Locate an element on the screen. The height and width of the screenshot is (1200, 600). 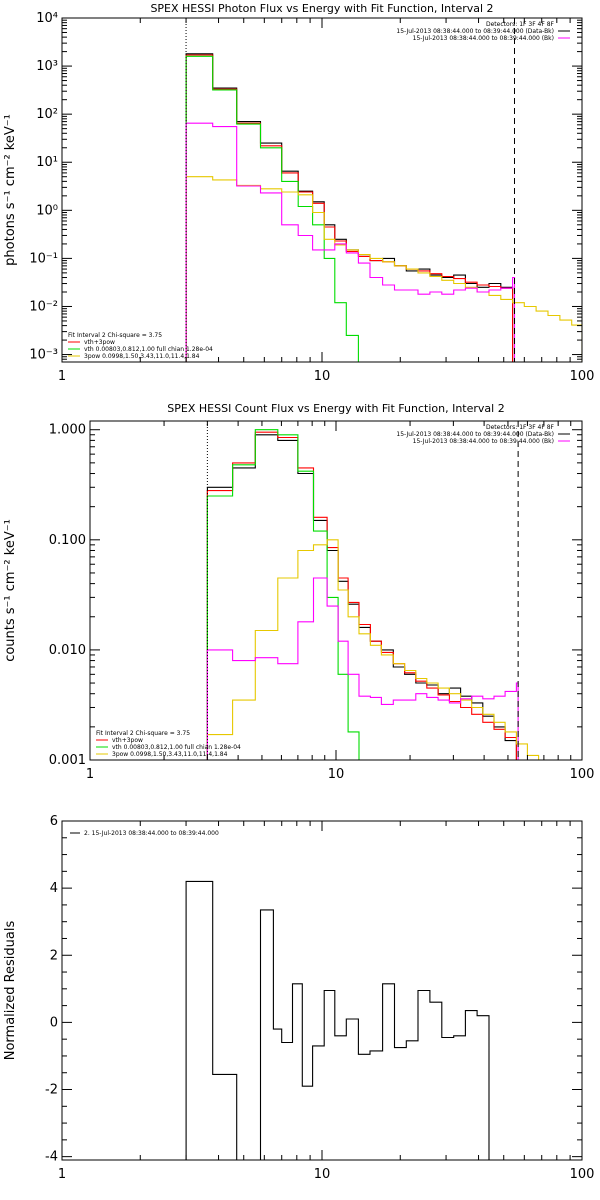
y-tick-label: -4 is located at coordinates (51, 1157).